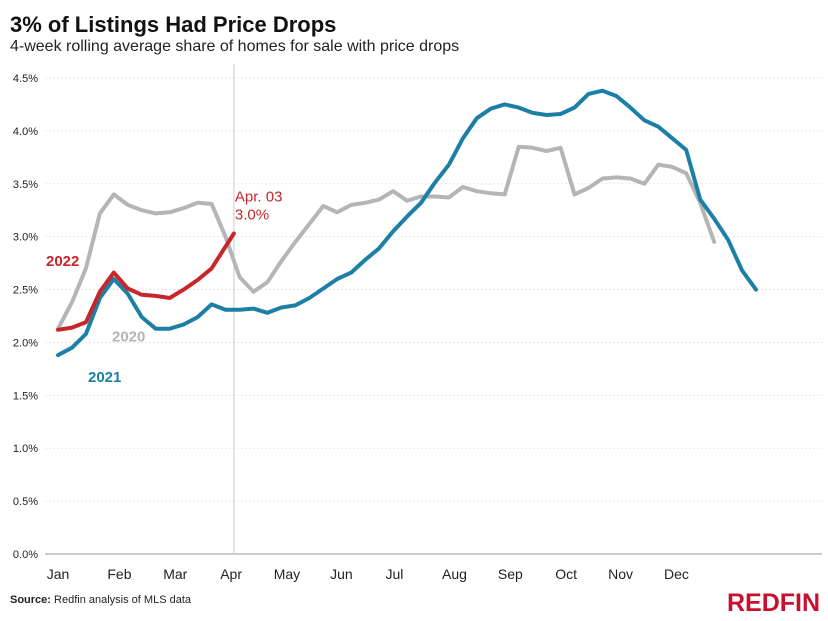  What do you see at coordinates (146, 281) in the screenshot?
I see `series-line-2022` at bounding box center [146, 281].